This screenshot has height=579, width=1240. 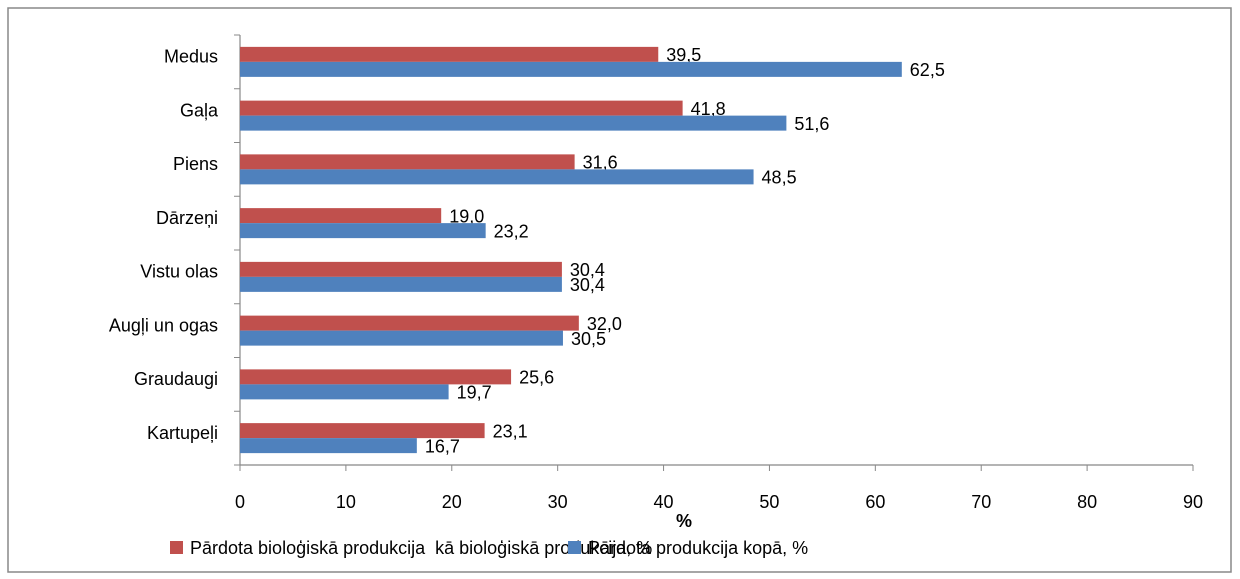 What do you see at coordinates (187, 218) in the screenshot?
I see `y-tick-label: Dārzeņi` at bounding box center [187, 218].